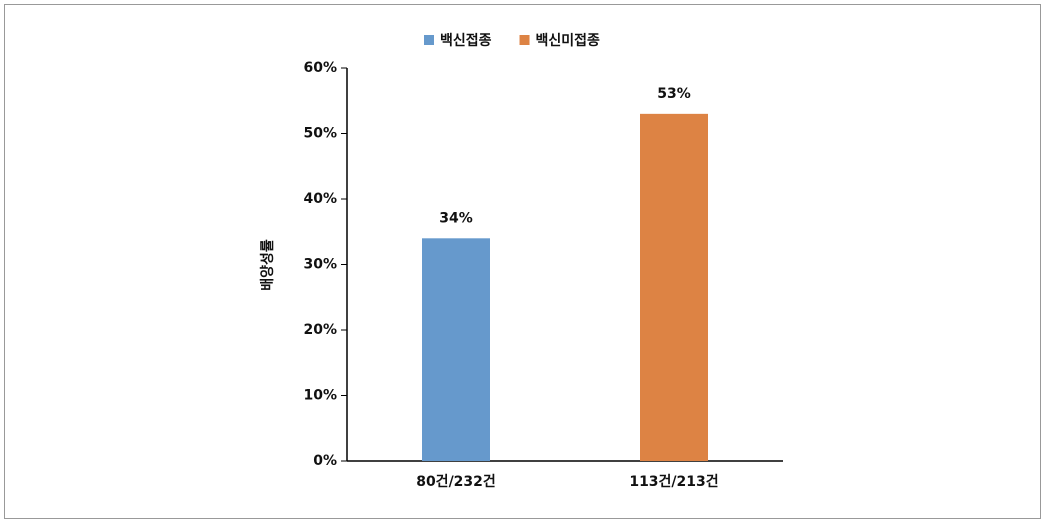  Describe the element at coordinates (320, 68) in the screenshot. I see `y-tick-label: 60%` at that location.